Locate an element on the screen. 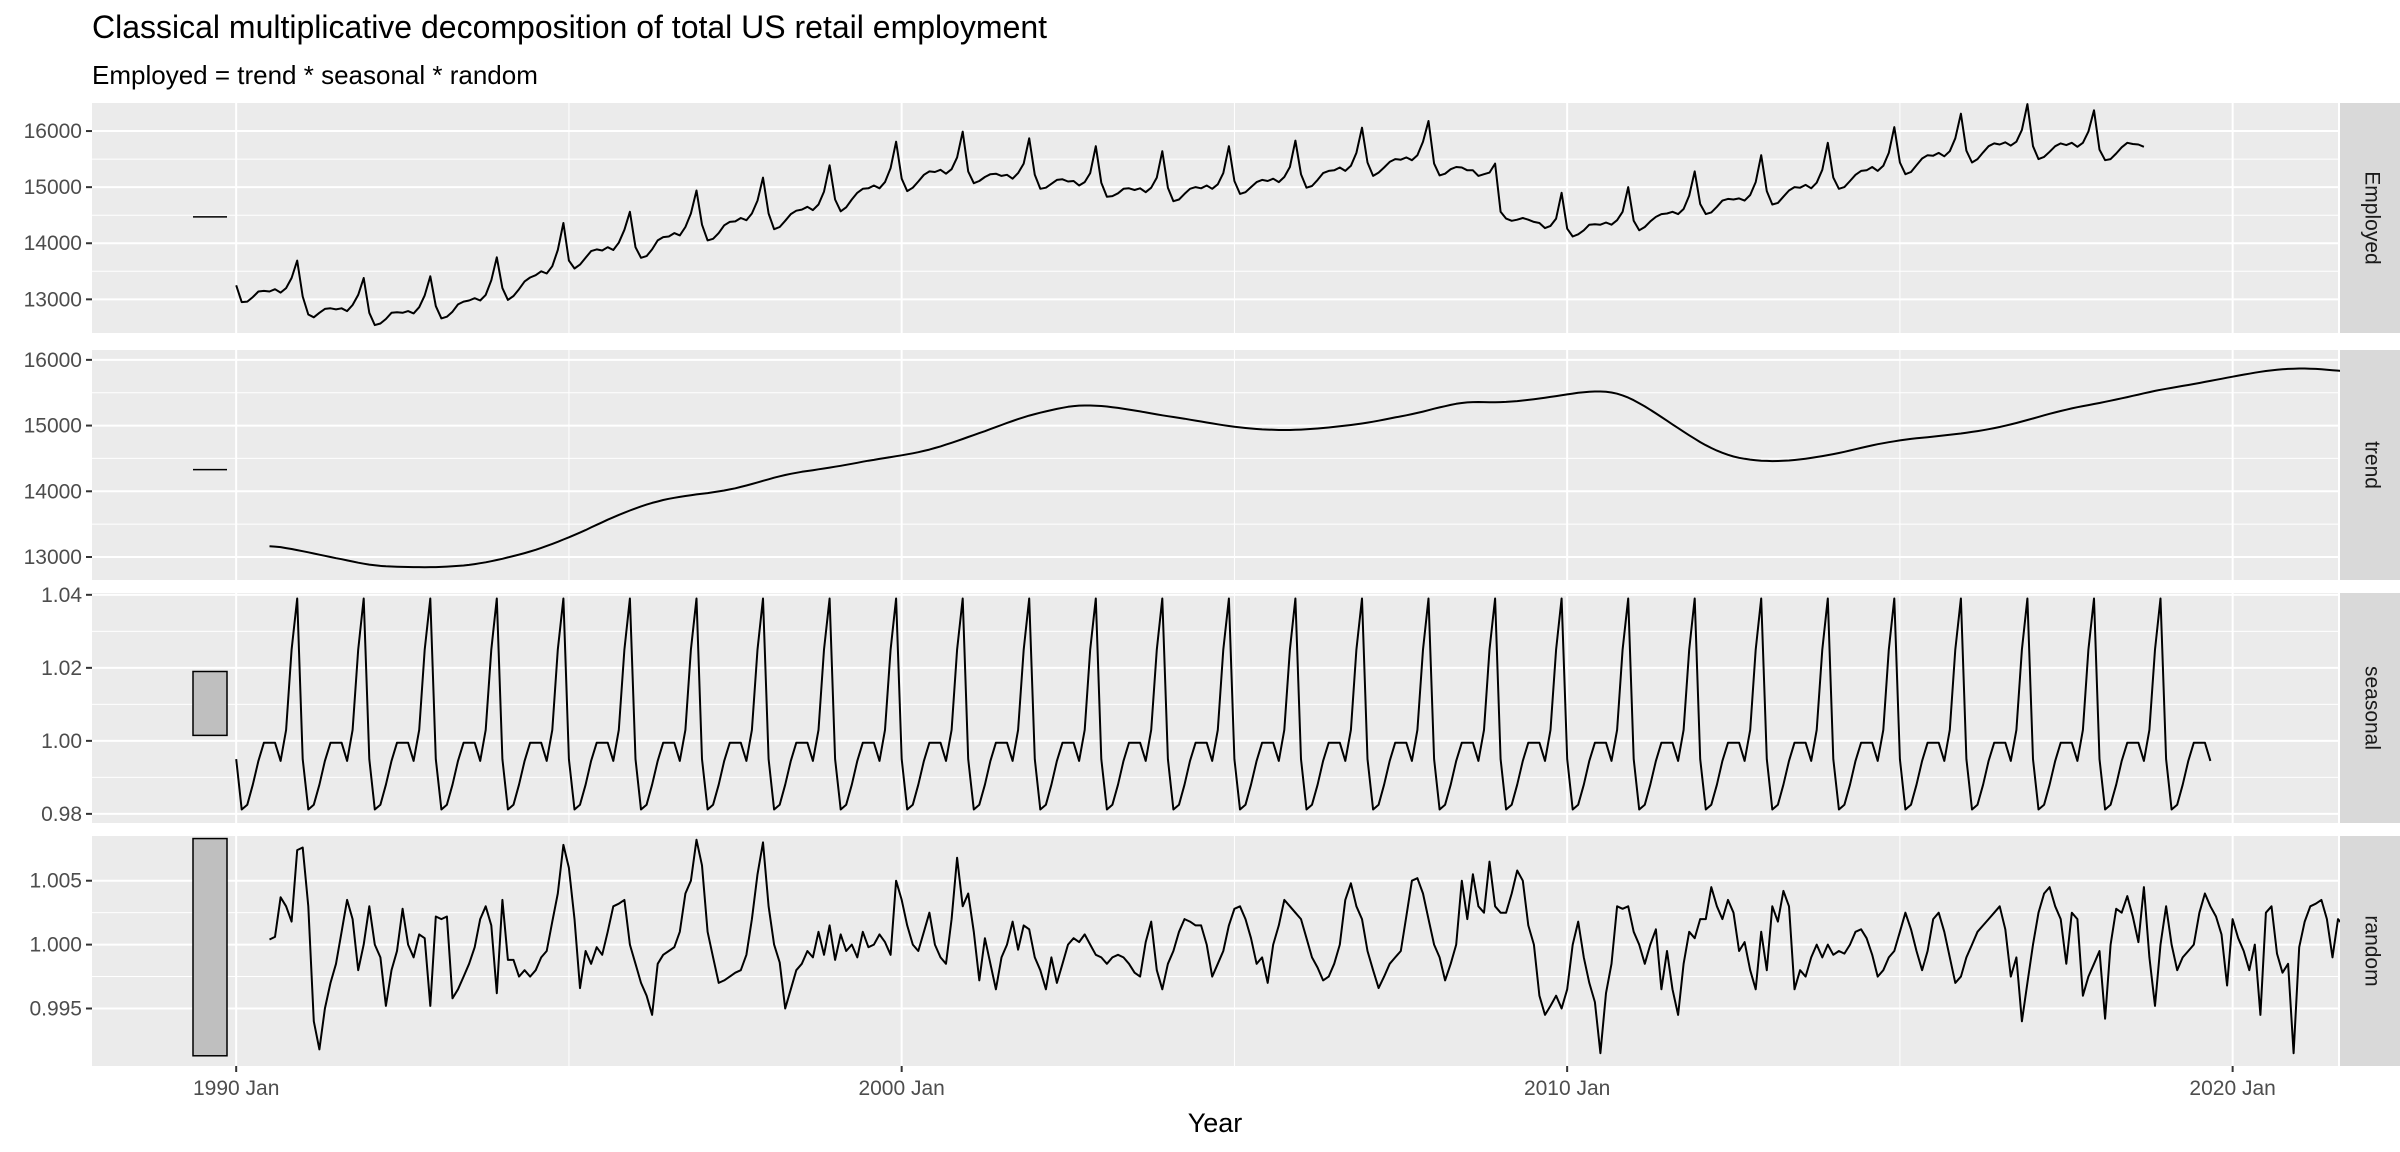  y-tick-label: 1.00 is located at coordinates (61, 741).